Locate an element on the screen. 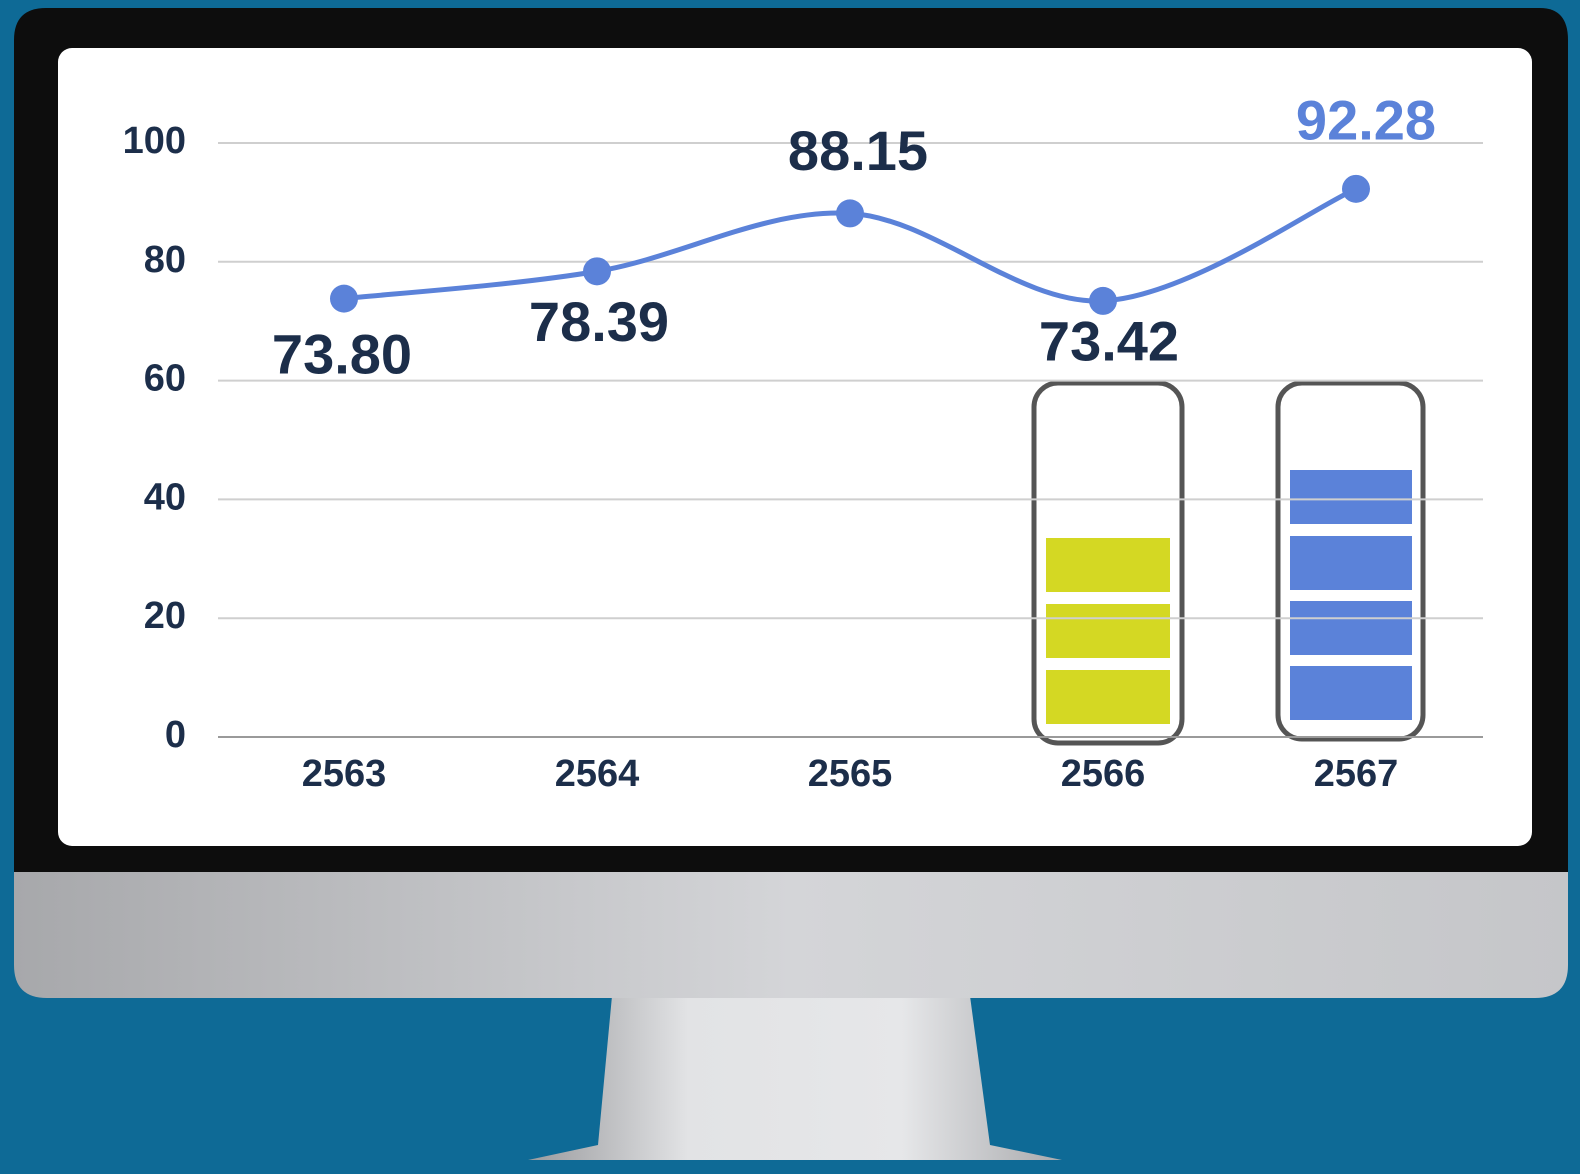  y-tick-label: 40 is located at coordinates (165, 497).